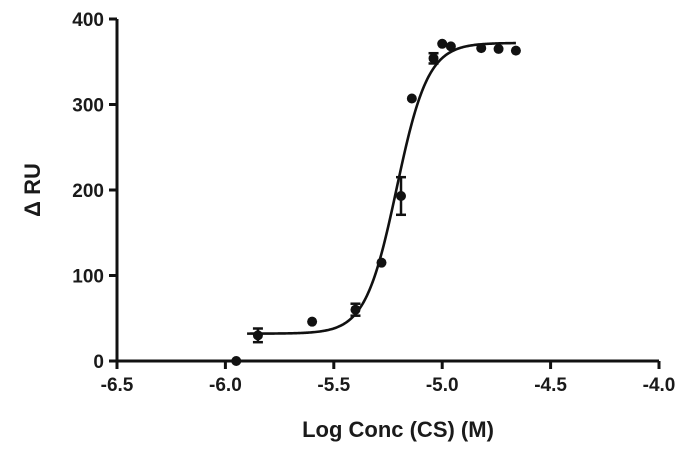 This screenshot has height=451, width=691. Describe the element at coordinates (117, 385) in the screenshot. I see `x-tick-label: -6.5` at that location.